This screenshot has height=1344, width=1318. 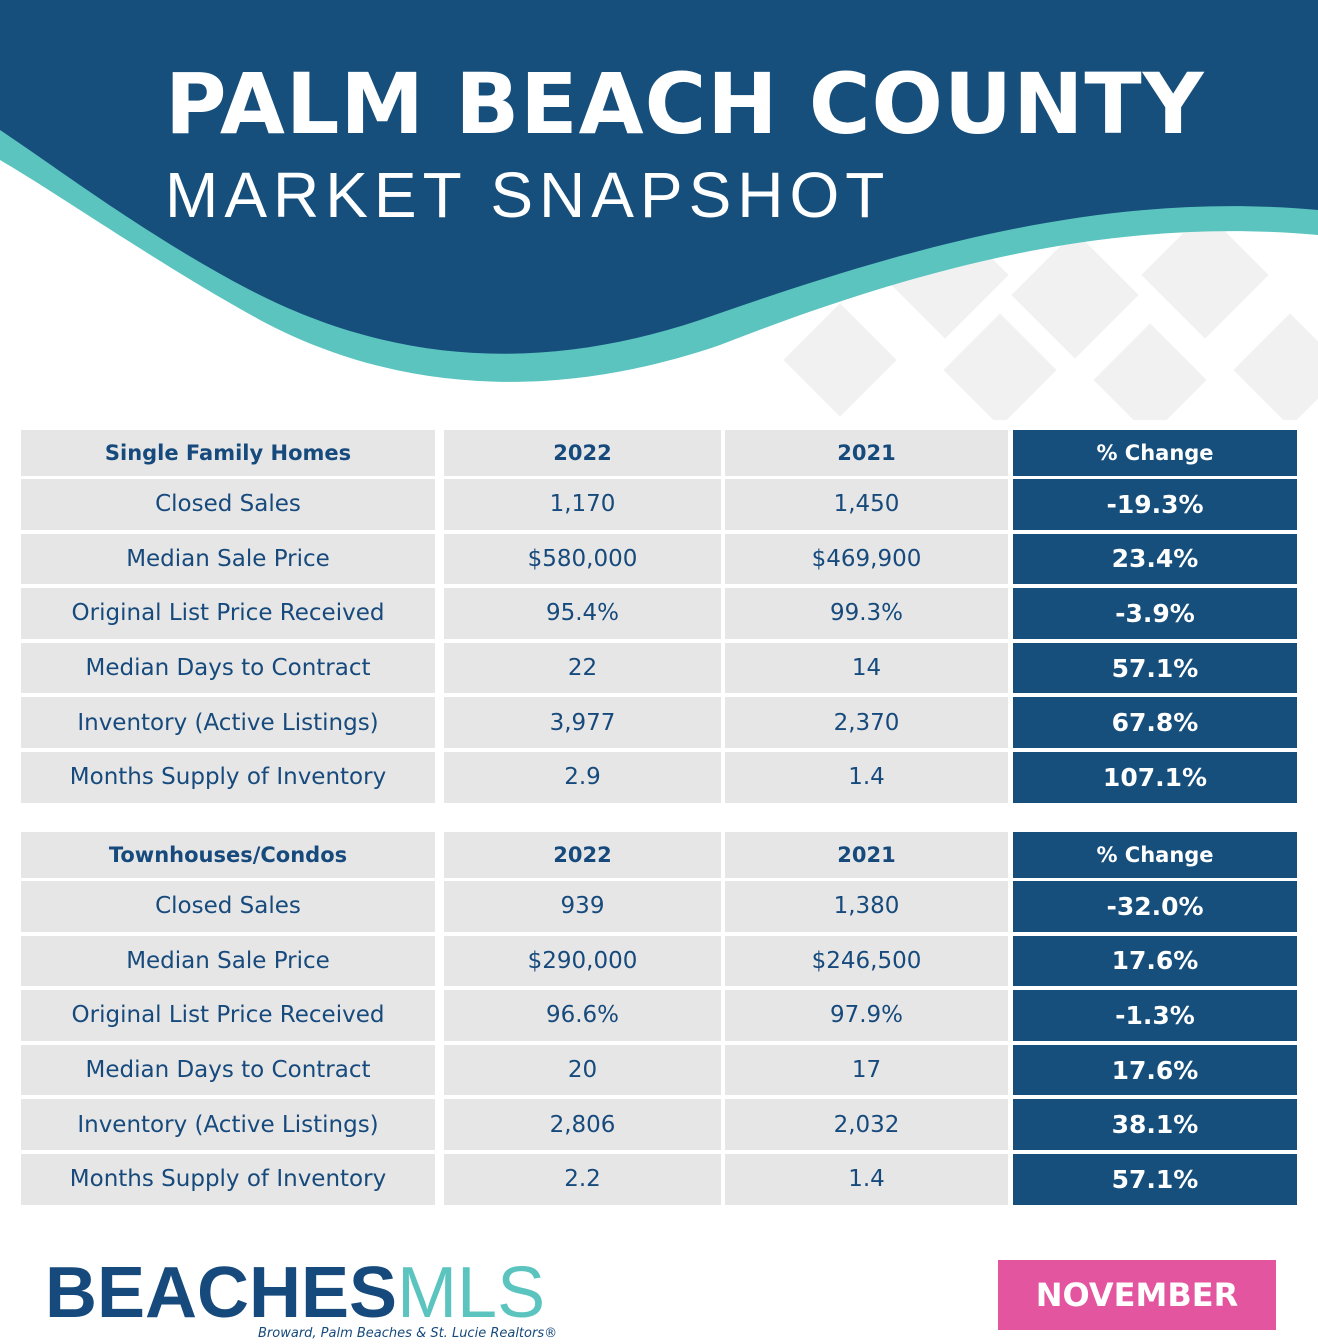 I want to click on diamond-pattern, so click(x=1050, y=315).